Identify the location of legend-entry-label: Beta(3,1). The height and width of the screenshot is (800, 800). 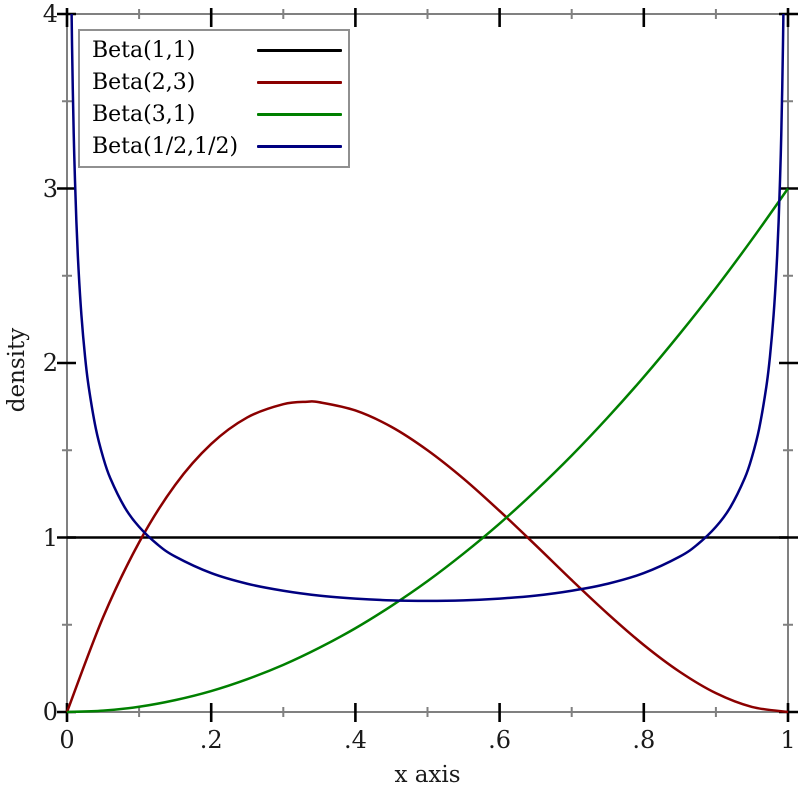
(144, 115).